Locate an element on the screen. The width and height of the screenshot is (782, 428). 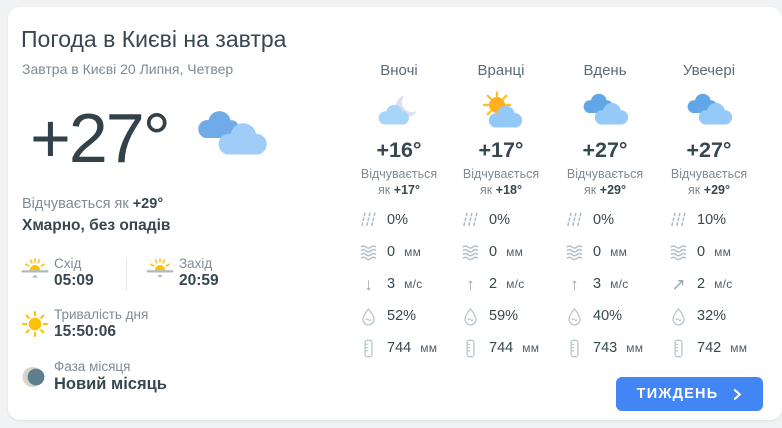
chevron-right-icon is located at coordinates (737, 394).